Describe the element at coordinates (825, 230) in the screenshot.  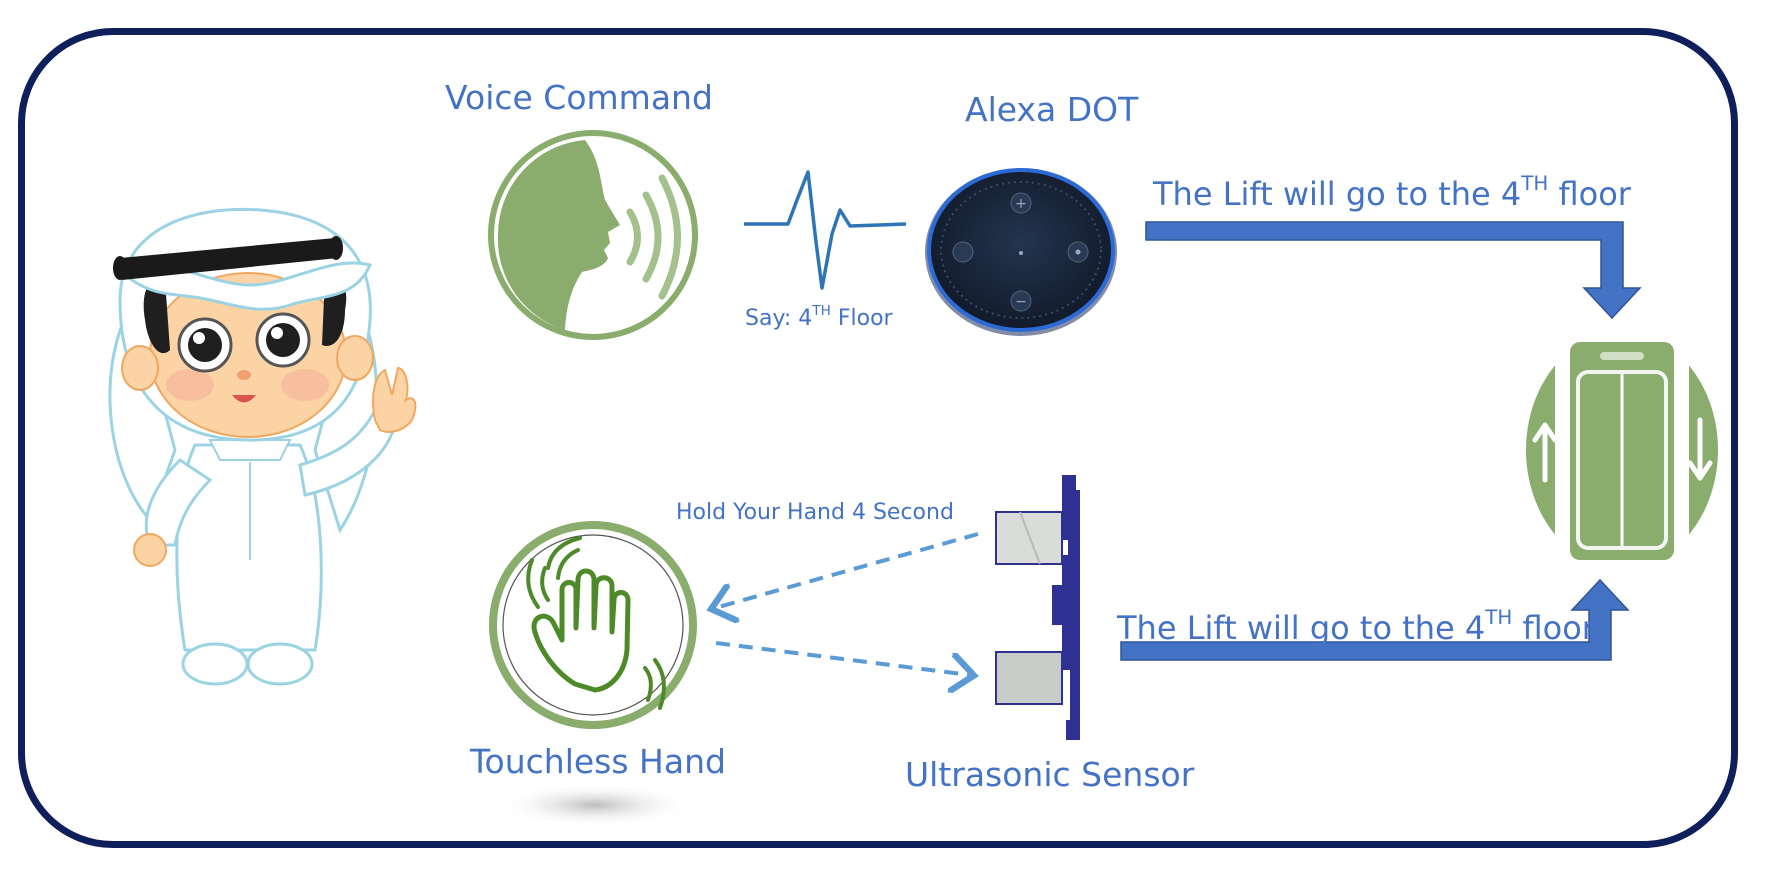
I see `sound-wave-icon` at that location.